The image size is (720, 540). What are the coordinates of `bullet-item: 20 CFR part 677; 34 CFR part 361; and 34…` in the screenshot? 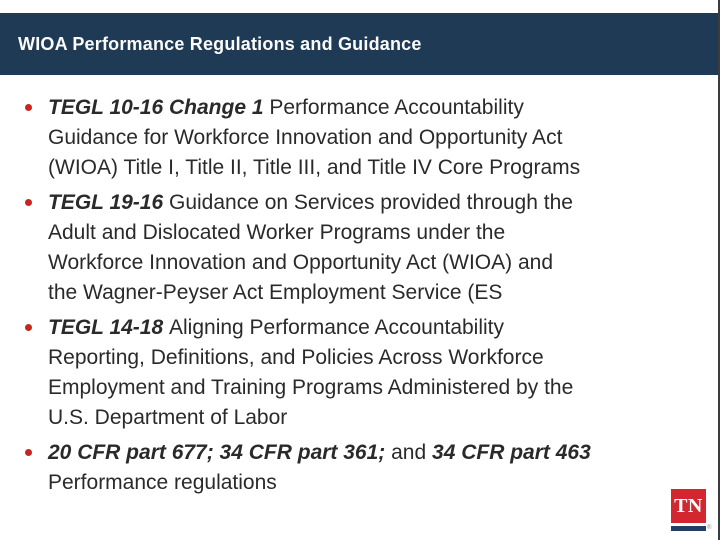 It's located at (358, 468).